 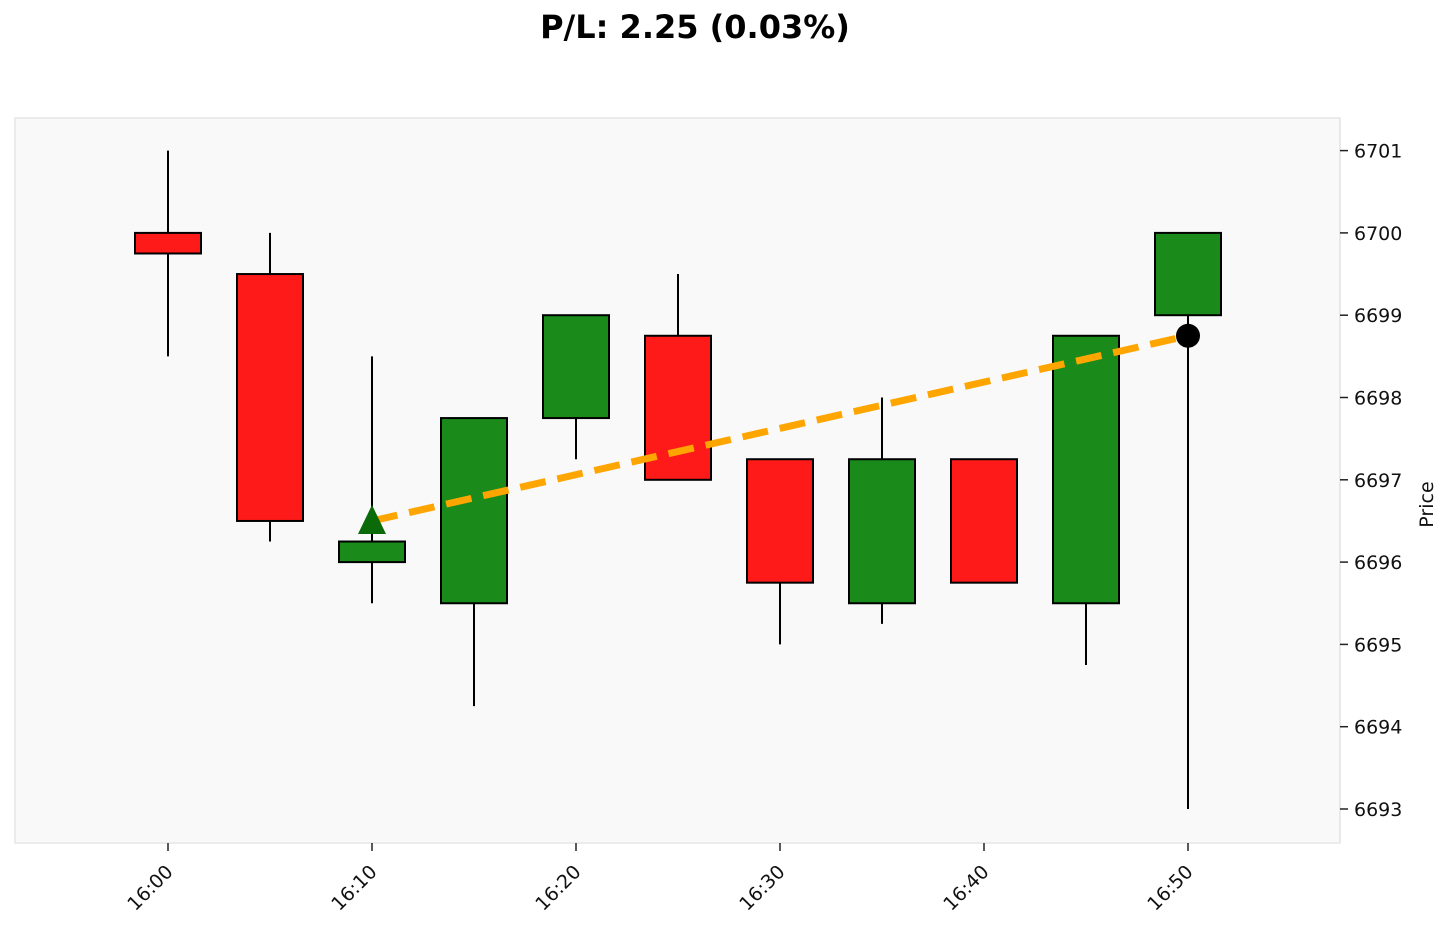 What do you see at coordinates (150, 888) in the screenshot?
I see `x-tick-label: 16:00` at bounding box center [150, 888].